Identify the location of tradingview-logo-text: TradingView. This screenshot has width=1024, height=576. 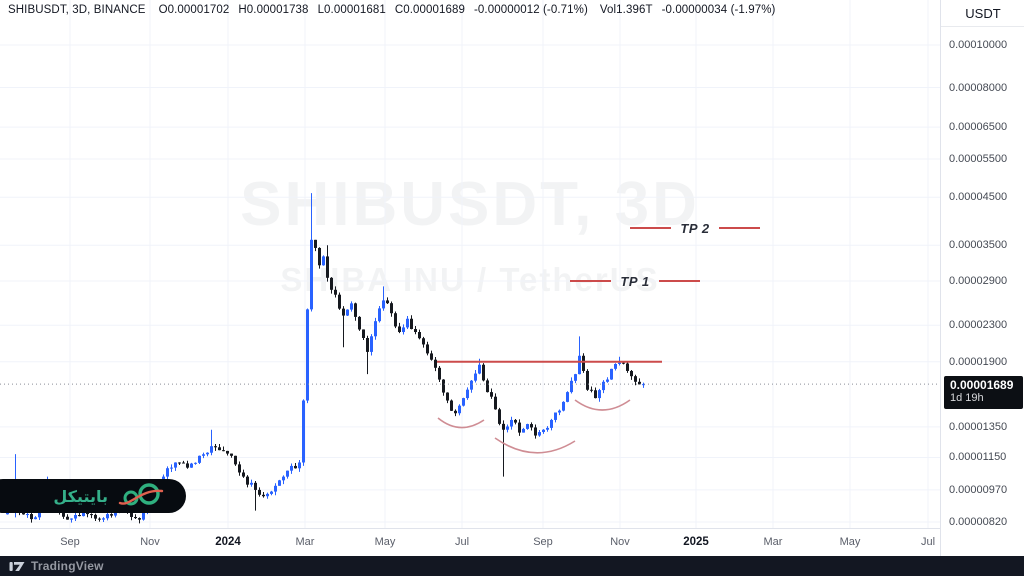
(67, 566).